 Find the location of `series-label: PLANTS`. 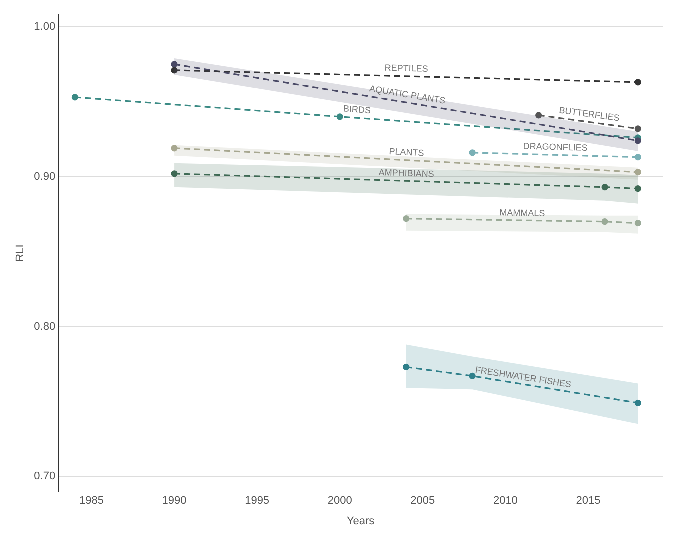

series-label: PLANTS is located at coordinates (406, 152).